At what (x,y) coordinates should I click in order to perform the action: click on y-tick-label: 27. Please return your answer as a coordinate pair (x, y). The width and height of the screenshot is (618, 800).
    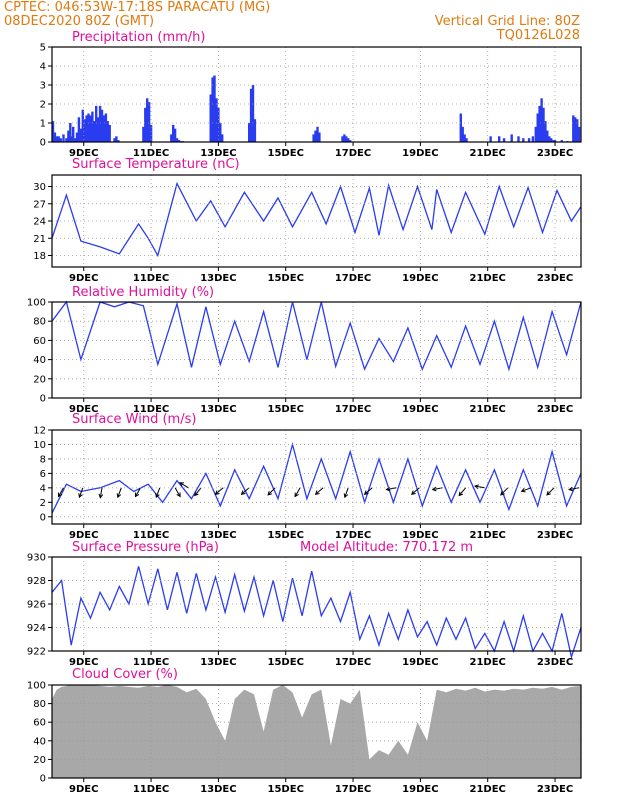
    Looking at the image, I should click on (39, 204).